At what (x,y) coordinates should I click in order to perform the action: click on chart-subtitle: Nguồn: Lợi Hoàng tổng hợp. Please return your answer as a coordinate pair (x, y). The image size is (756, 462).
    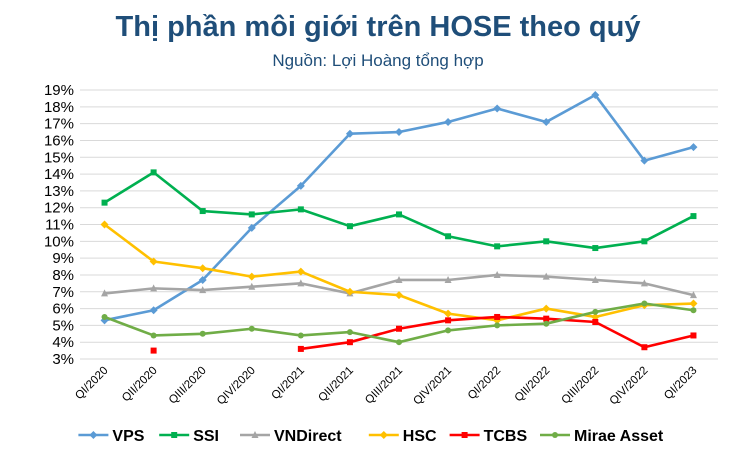
    Looking at the image, I should click on (377, 60).